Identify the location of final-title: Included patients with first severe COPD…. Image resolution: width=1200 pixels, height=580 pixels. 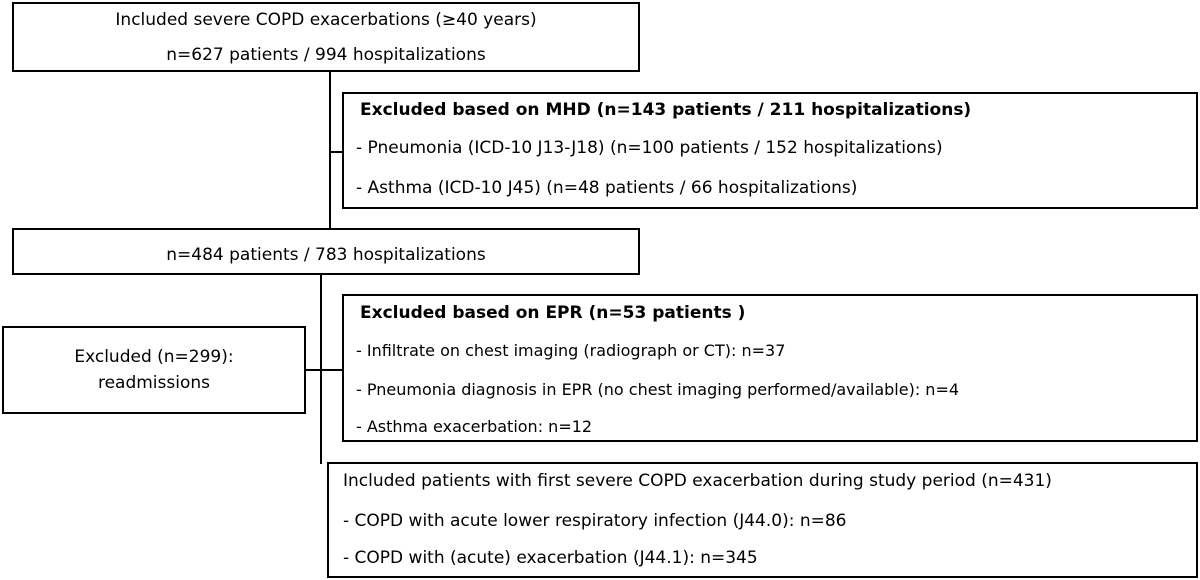
(697, 481).